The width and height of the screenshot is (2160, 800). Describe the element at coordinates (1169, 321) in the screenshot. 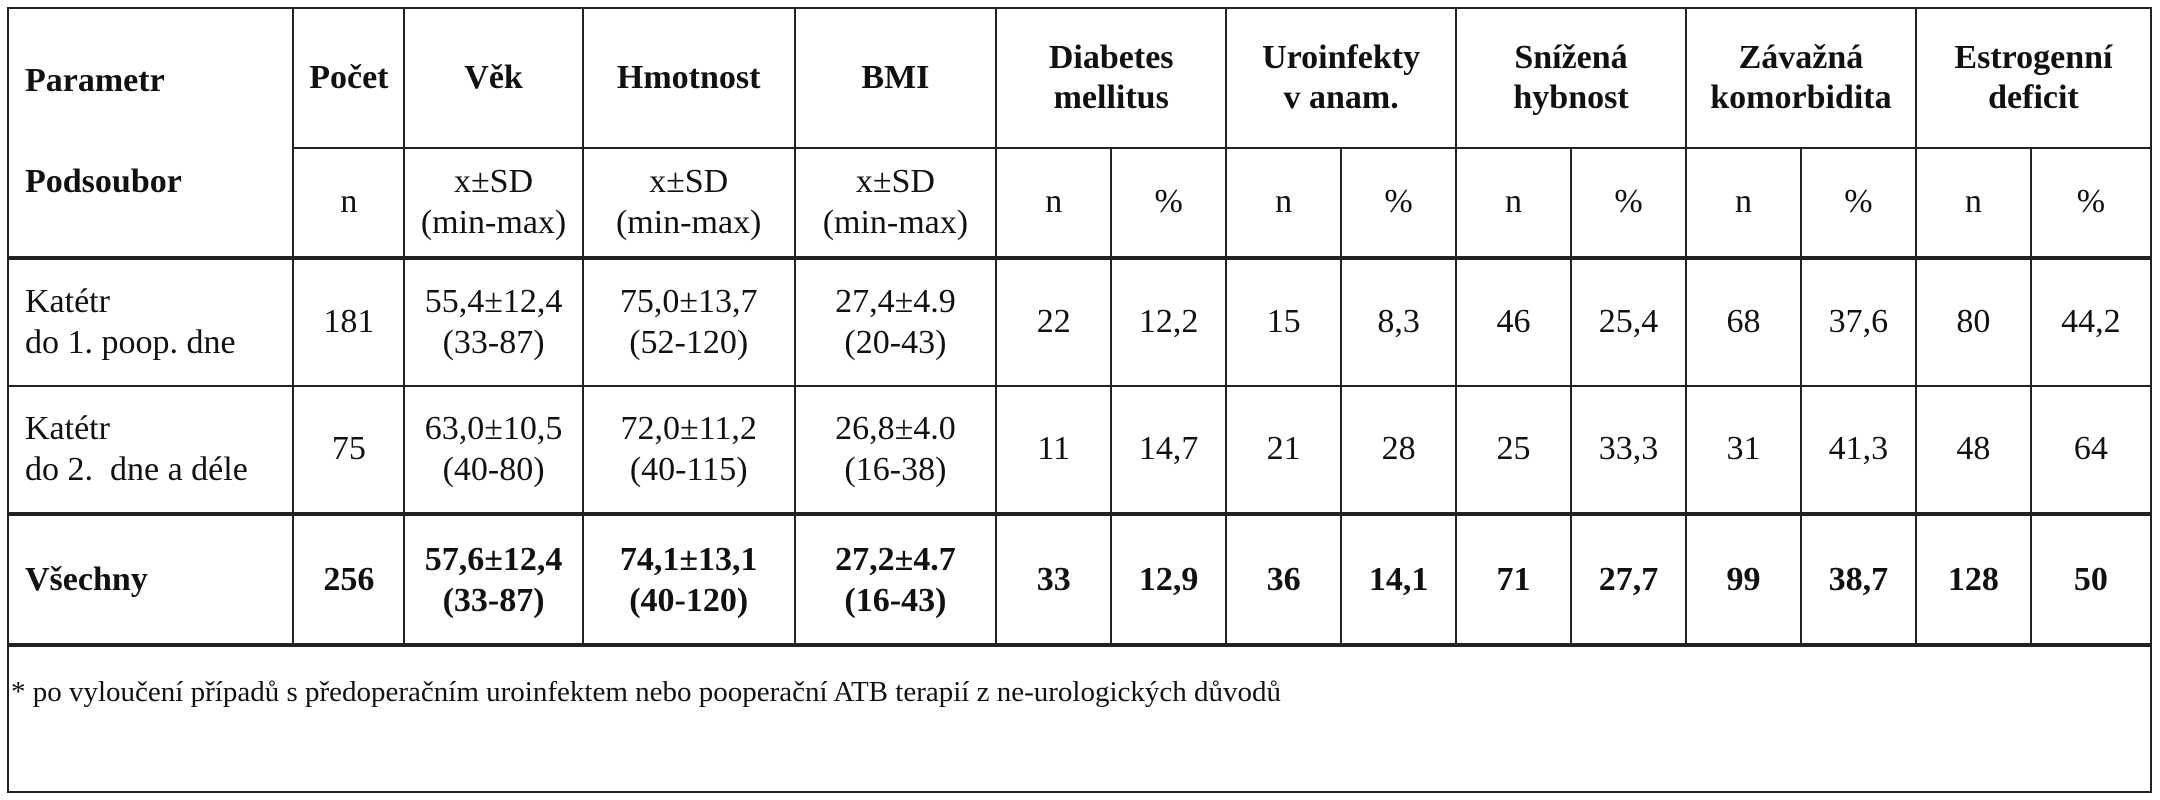

I see `cell-dm-pct: 12,2` at that location.